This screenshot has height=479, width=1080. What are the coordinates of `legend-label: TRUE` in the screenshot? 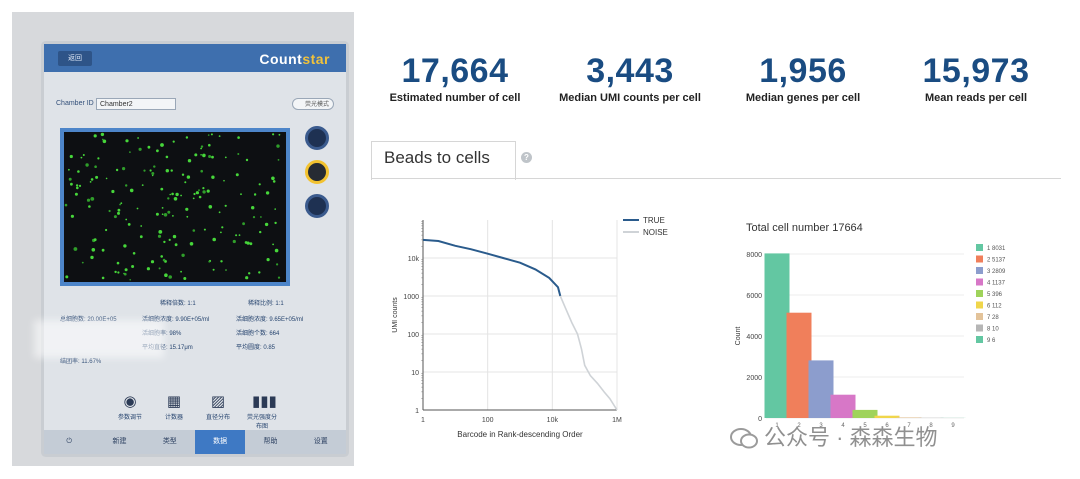 It's located at (654, 220).